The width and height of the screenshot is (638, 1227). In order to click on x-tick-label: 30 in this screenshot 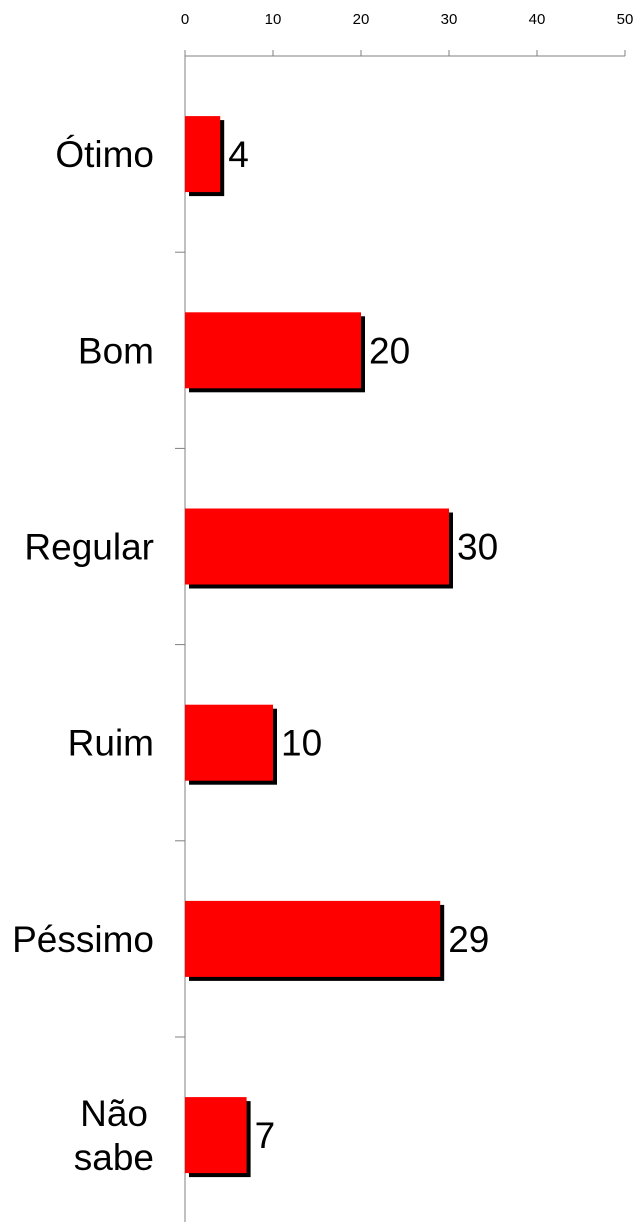, I will do `click(449, 19)`.